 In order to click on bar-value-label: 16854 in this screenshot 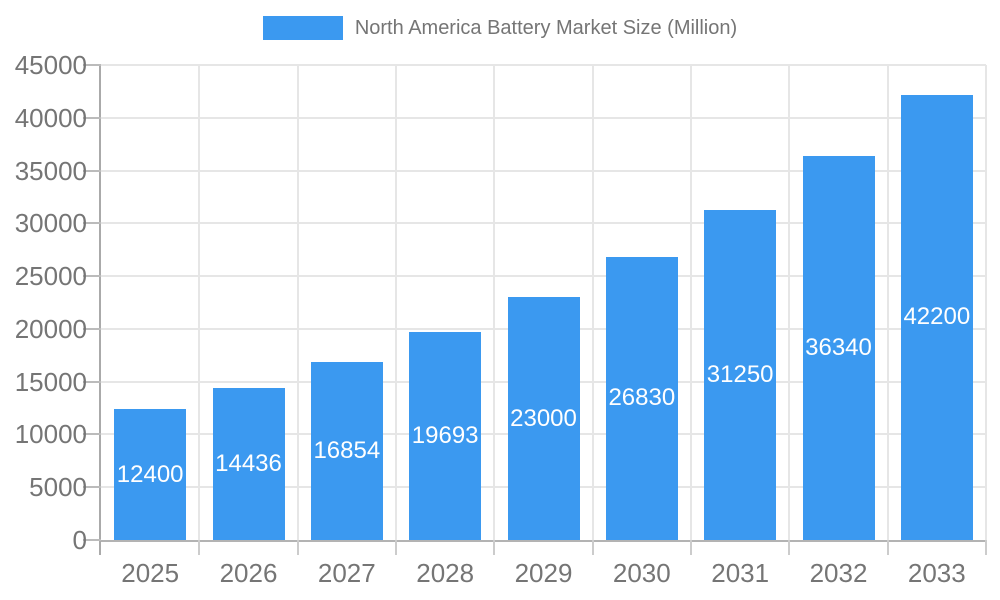, I will do `click(347, 451)`.